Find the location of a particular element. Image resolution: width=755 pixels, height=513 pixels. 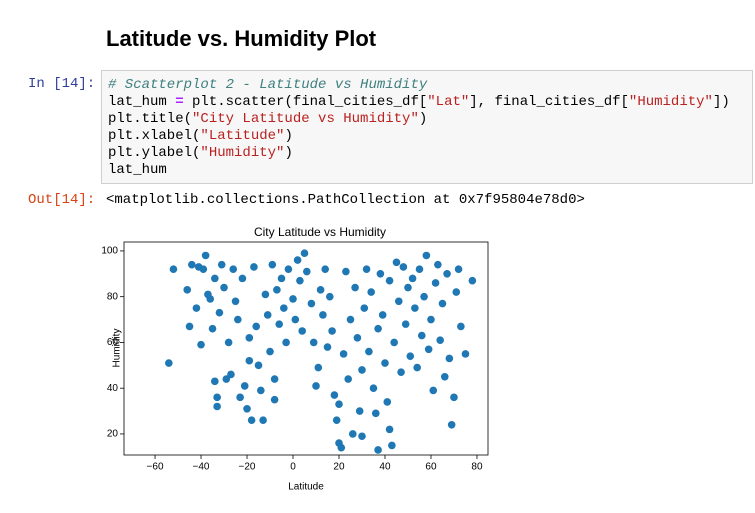

code-token: lat_hum is located at coordinates (142, 102).